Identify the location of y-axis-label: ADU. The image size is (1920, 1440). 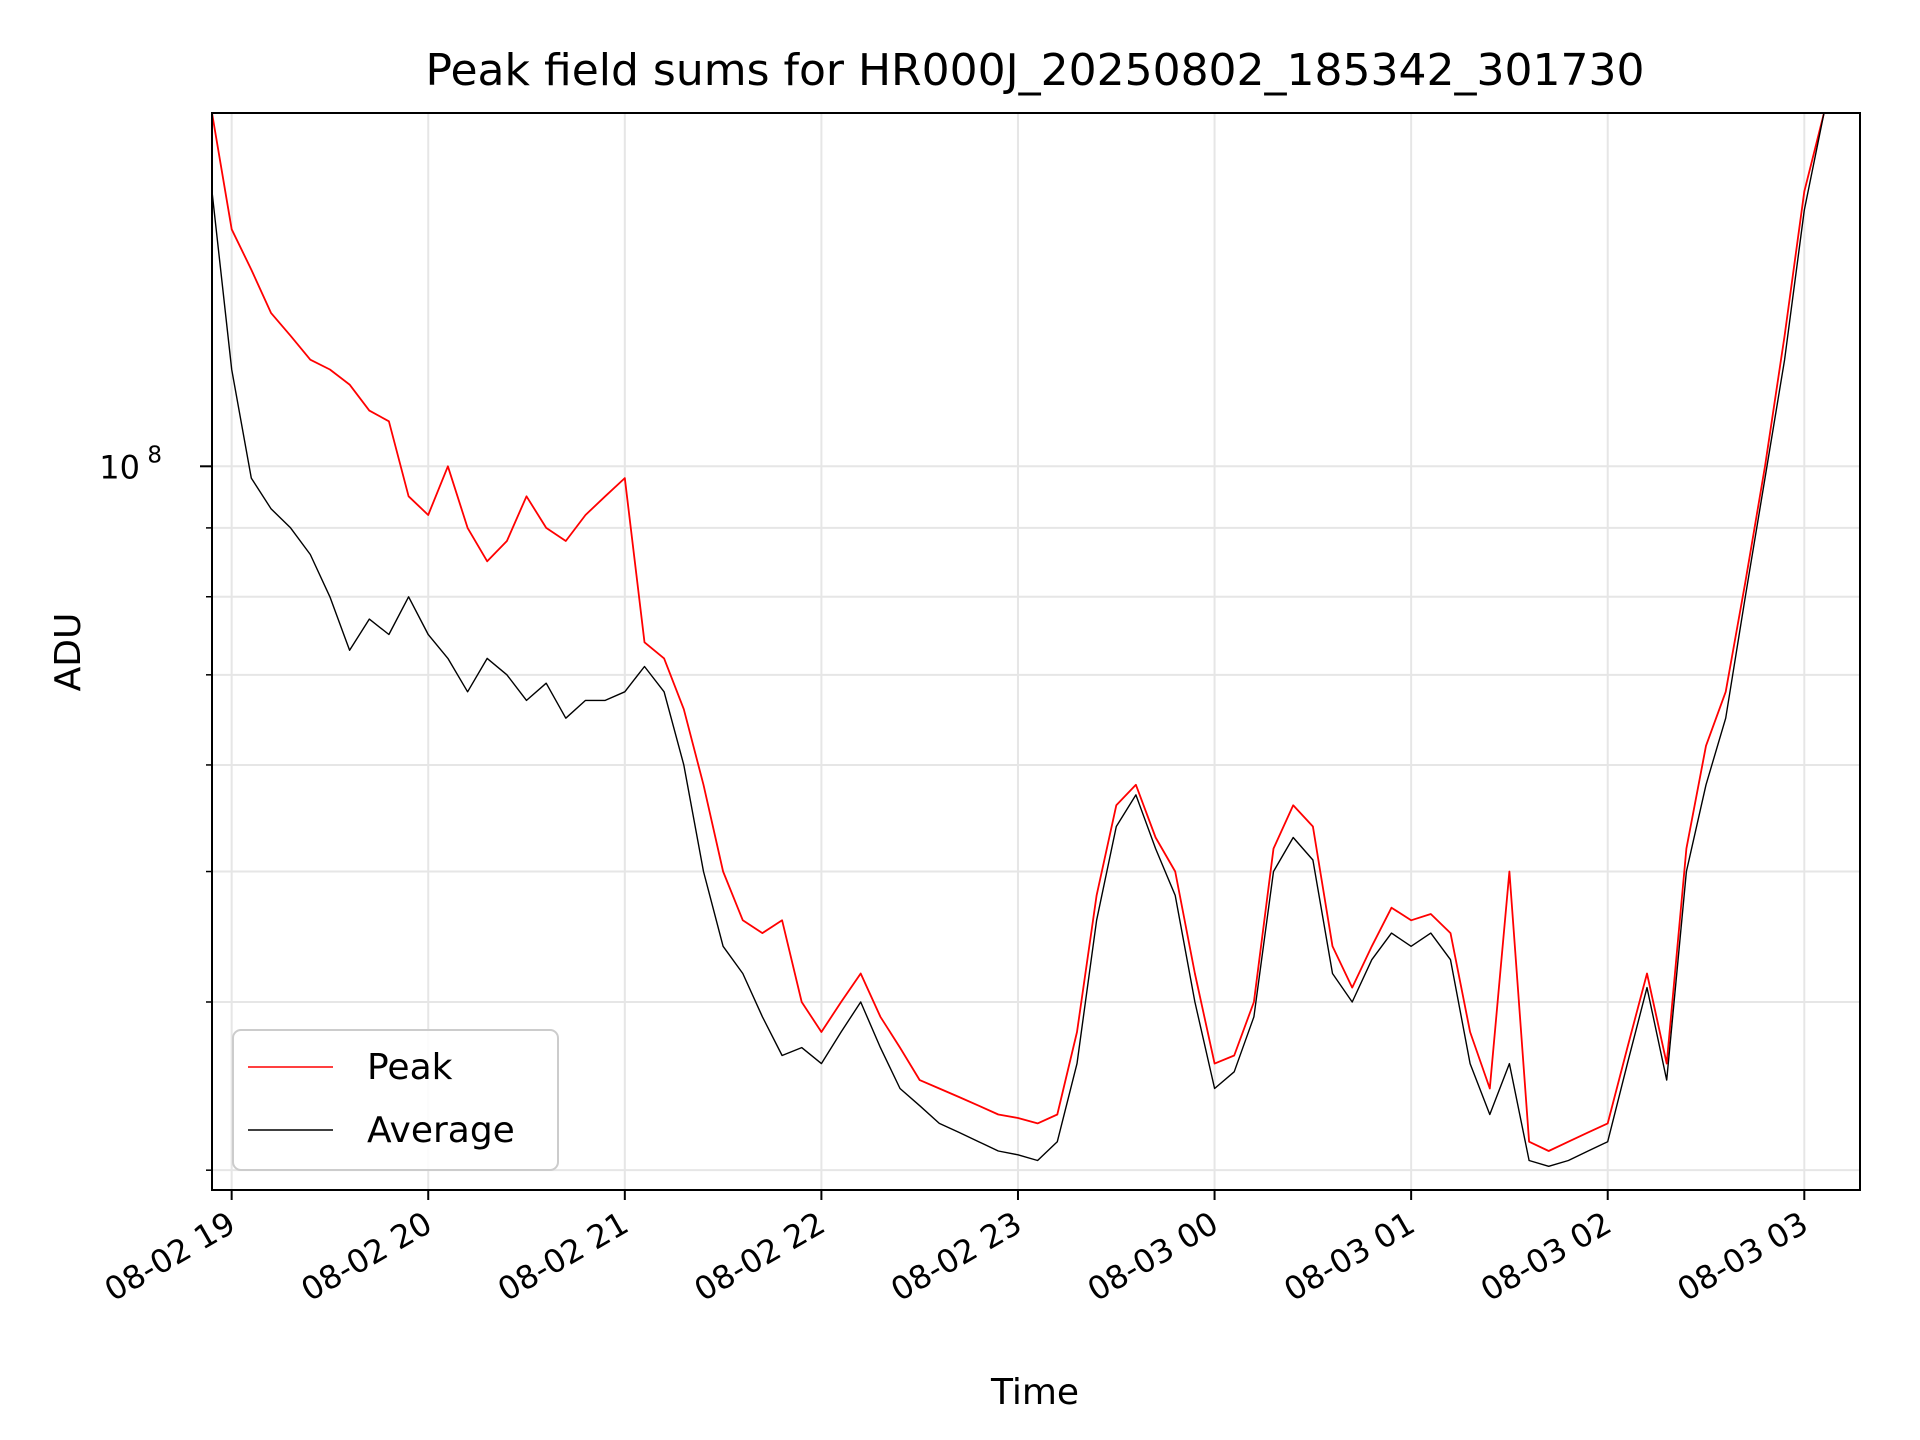
(68, 652).